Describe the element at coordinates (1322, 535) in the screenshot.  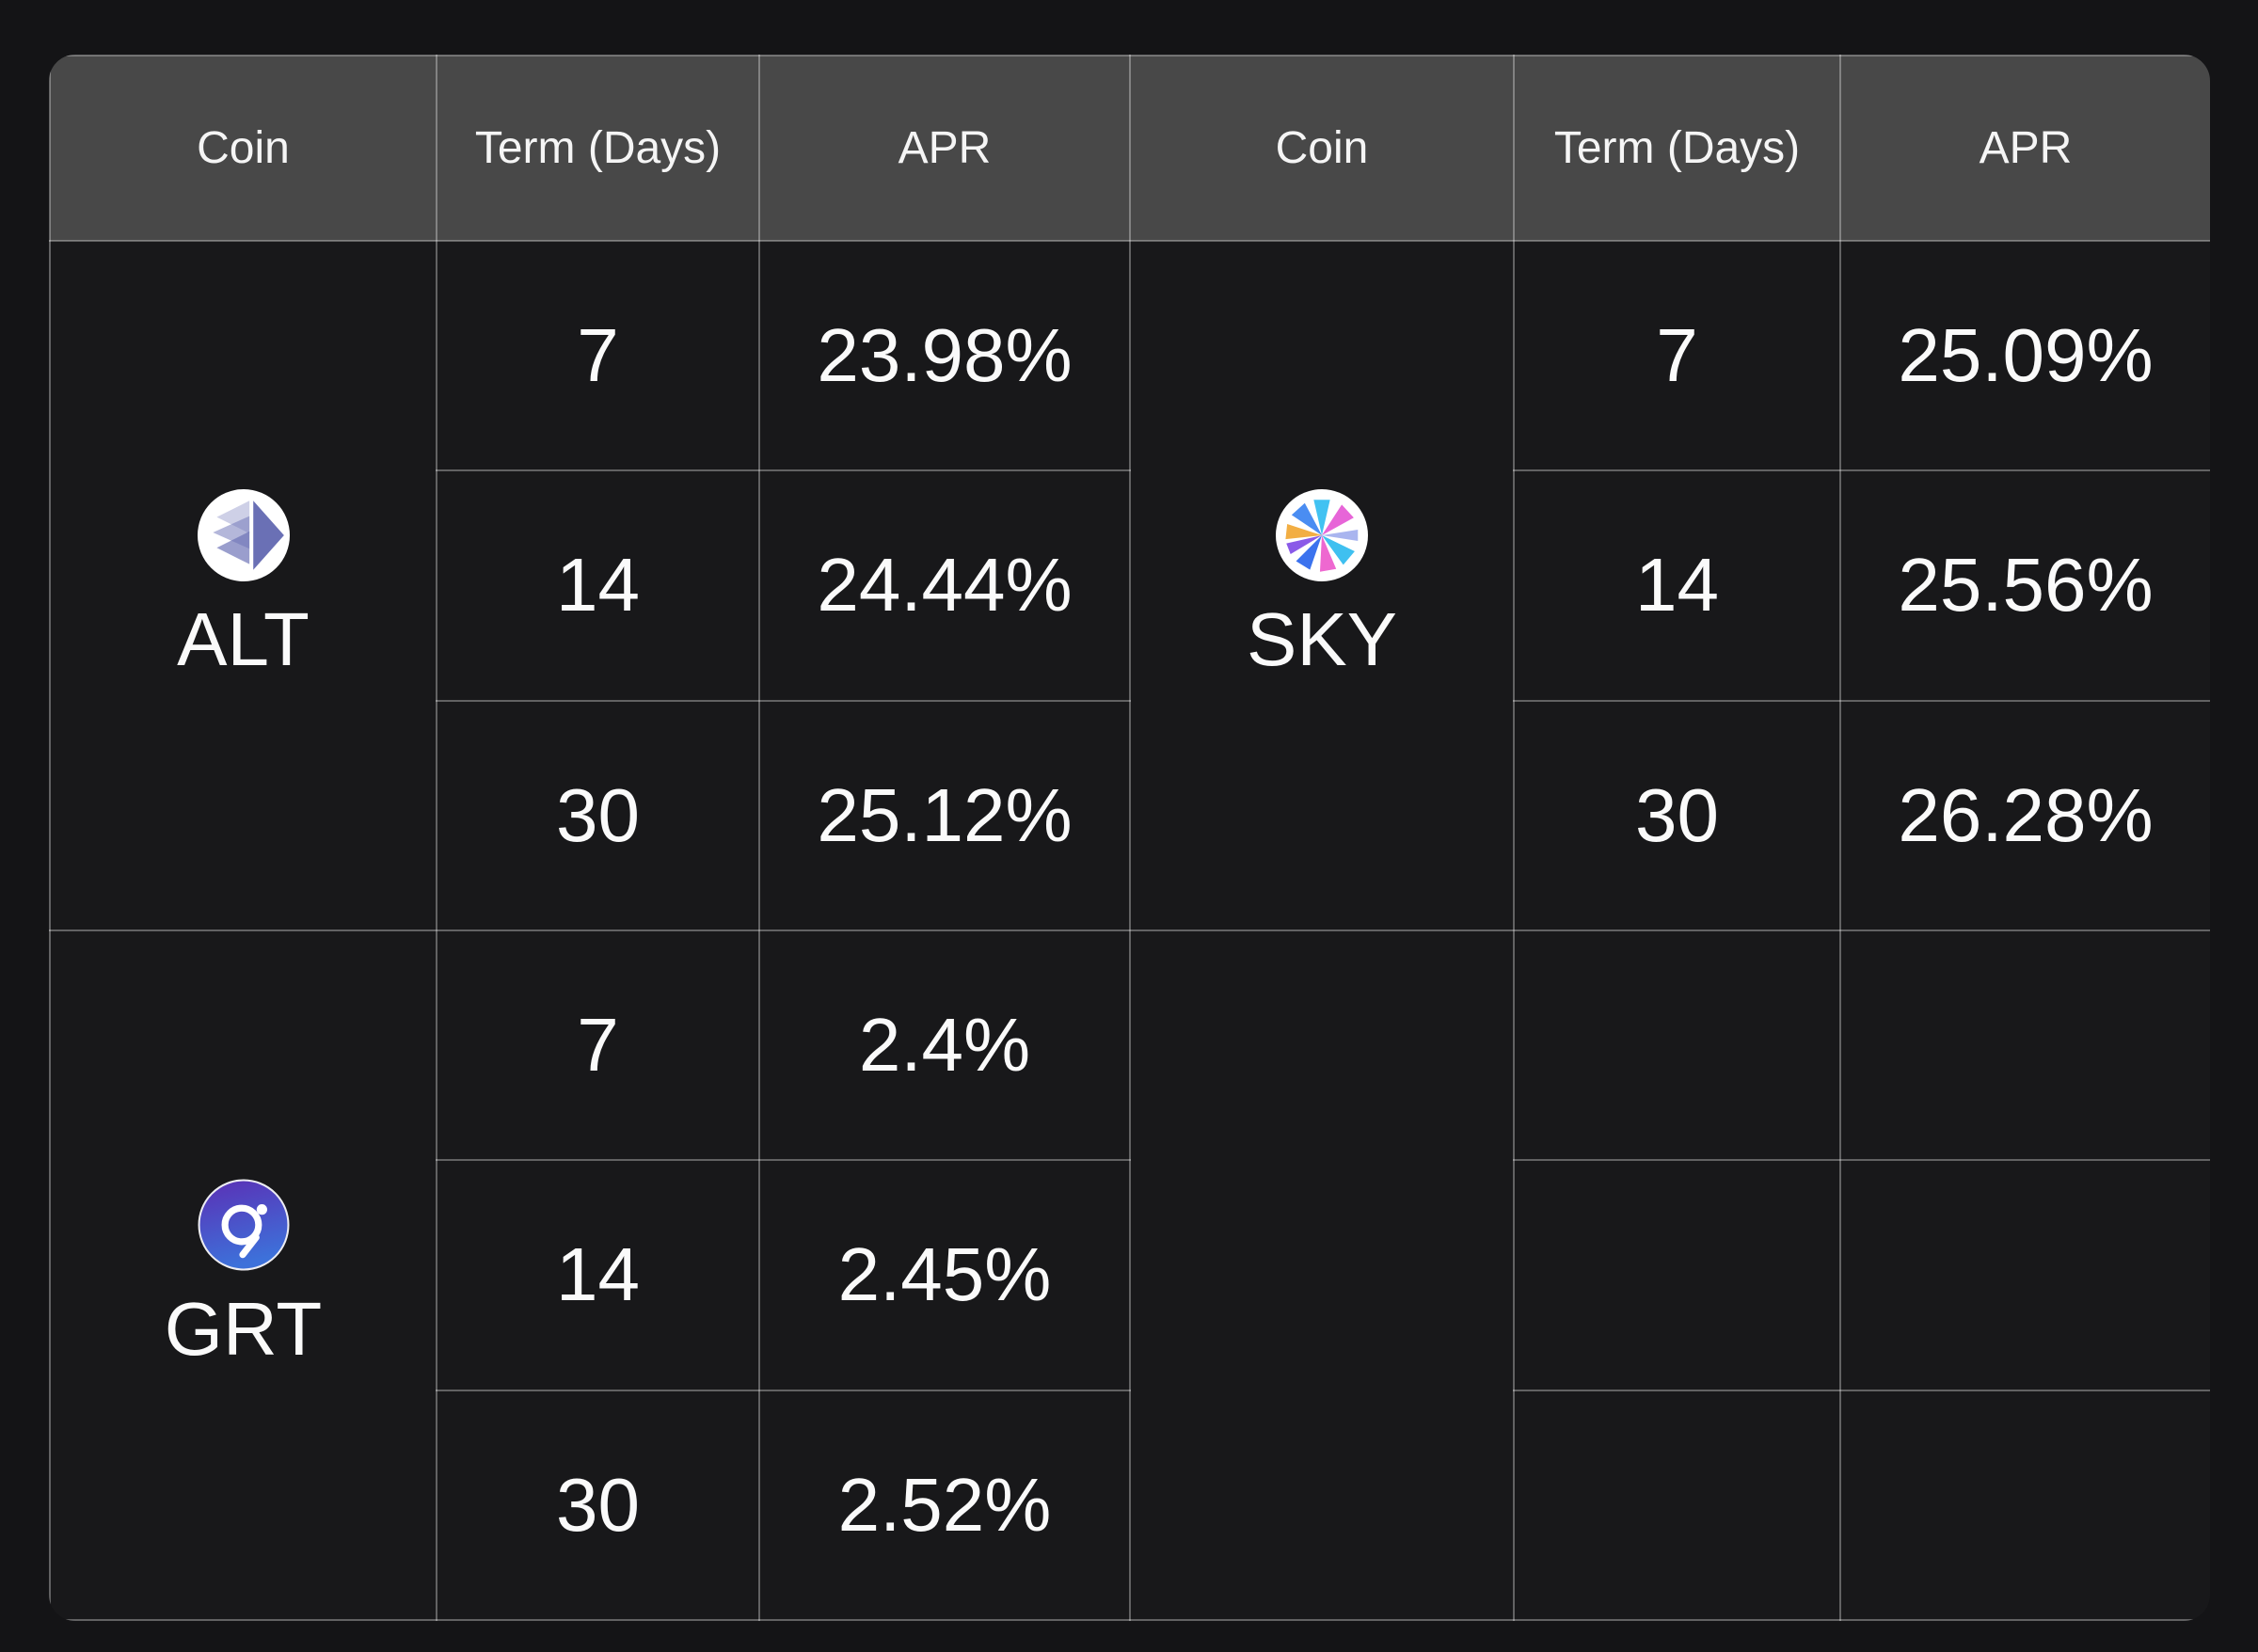
I see `sky-pinwheel-coin-icon` at that location.